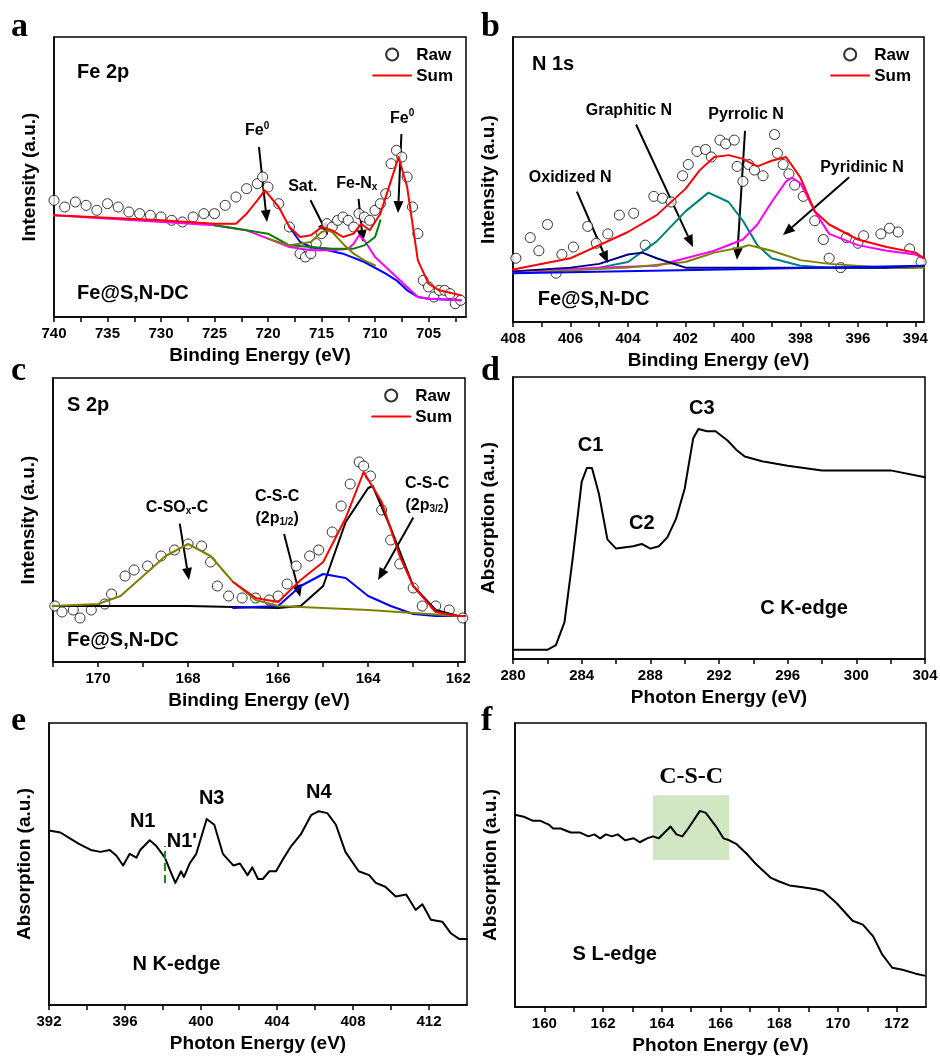  Describe the element at coordinates (719, 674) in the screenshot. I see `x-tick-label: 292` at that location.